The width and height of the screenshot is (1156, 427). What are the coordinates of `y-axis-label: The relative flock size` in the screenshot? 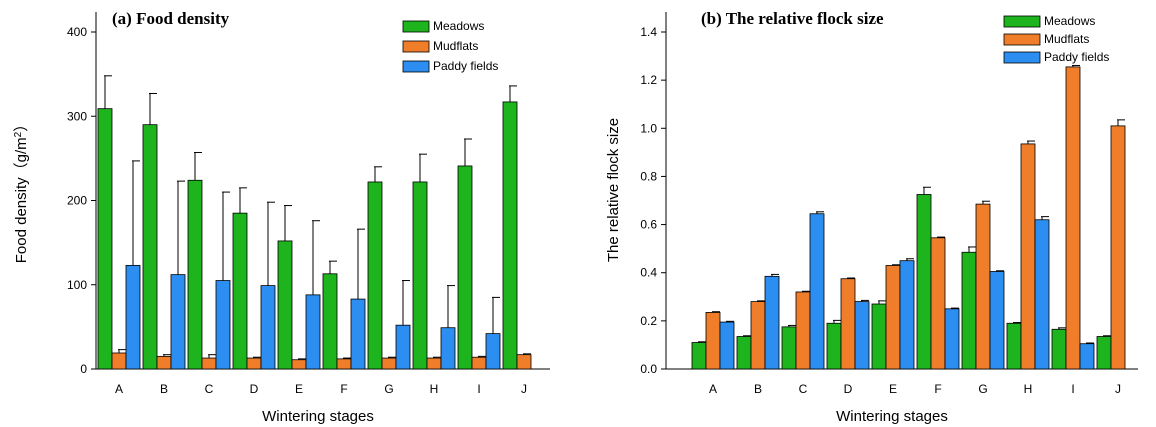 It's located at (613, 190).